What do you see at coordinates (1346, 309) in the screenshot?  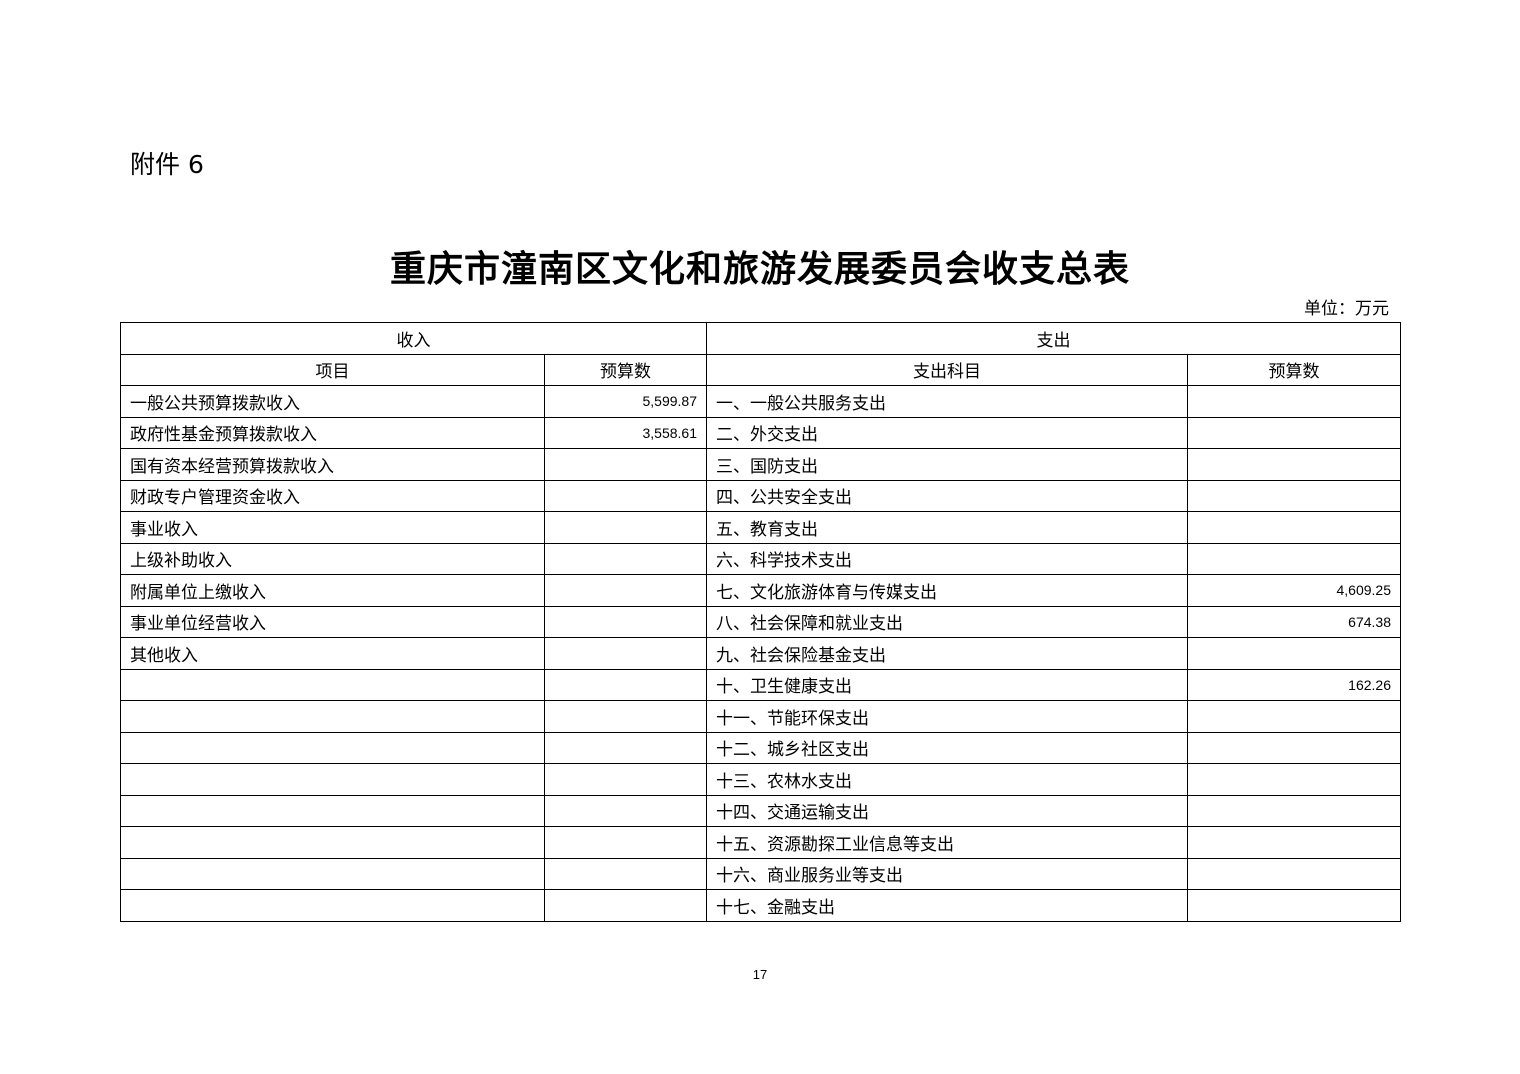 I see `unit-label: 单位：万元` at bounding box center [1346, 309].